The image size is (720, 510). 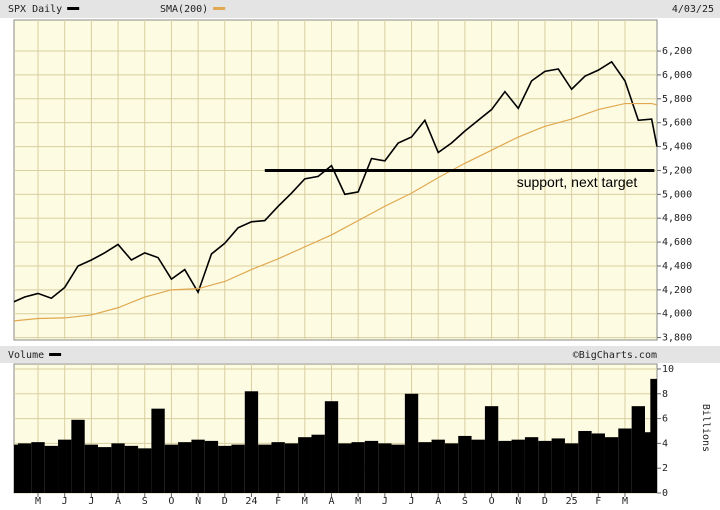 I want to click on volume-header, so click(x=360, y=354).